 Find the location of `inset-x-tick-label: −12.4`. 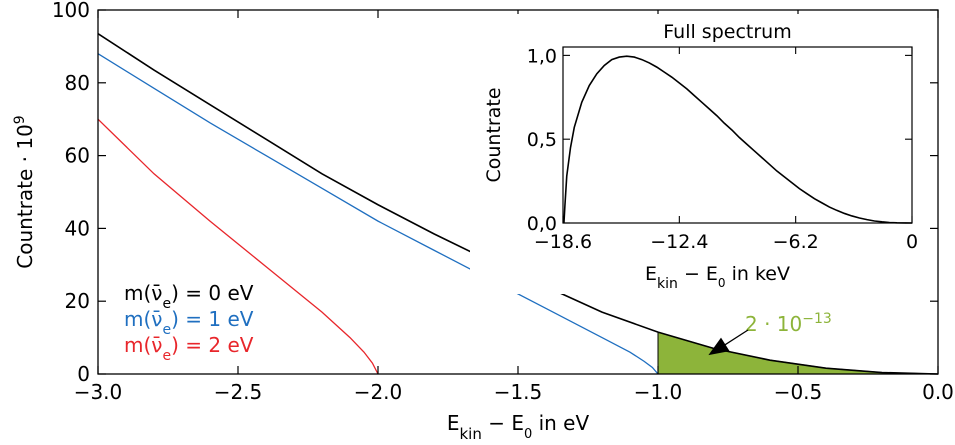

inset-x-tick-label: −12.4 is located at coordinates (679, 242).